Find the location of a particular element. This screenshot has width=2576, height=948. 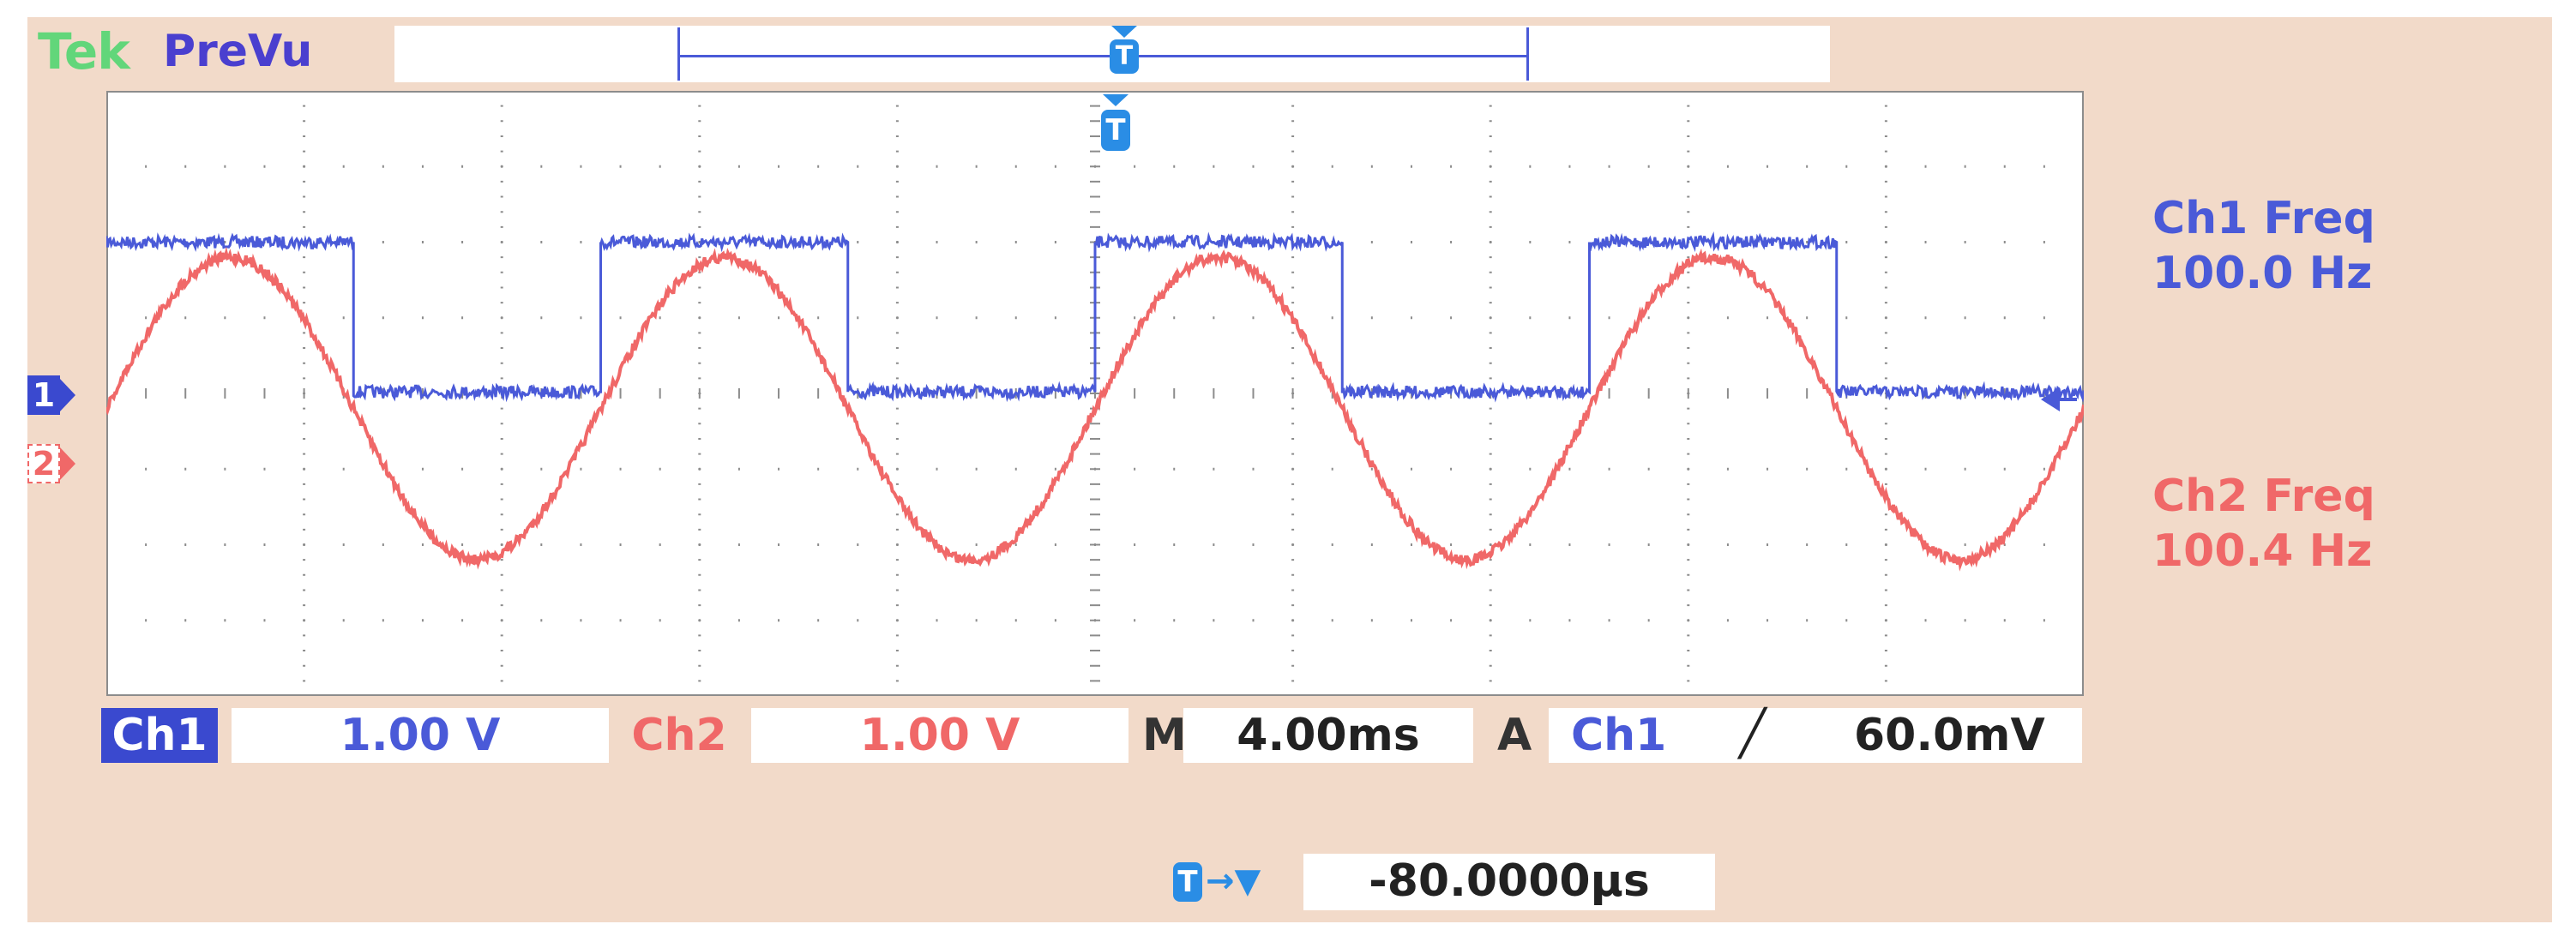

ch2-freq-label: Ch2 Freq is located at coordinates (2263, 496).